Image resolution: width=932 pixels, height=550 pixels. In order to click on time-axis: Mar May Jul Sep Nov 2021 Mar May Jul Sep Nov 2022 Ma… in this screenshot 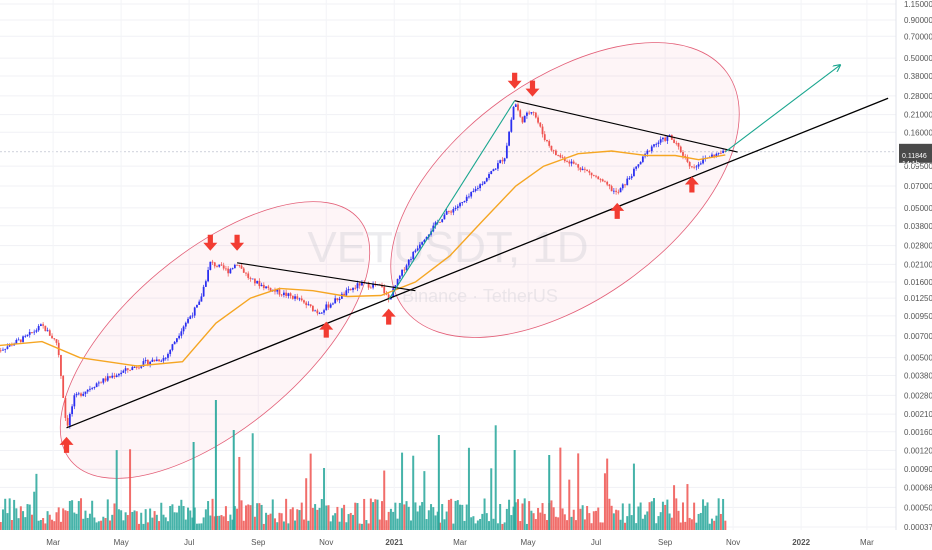, I will do `click(460, 542)`.